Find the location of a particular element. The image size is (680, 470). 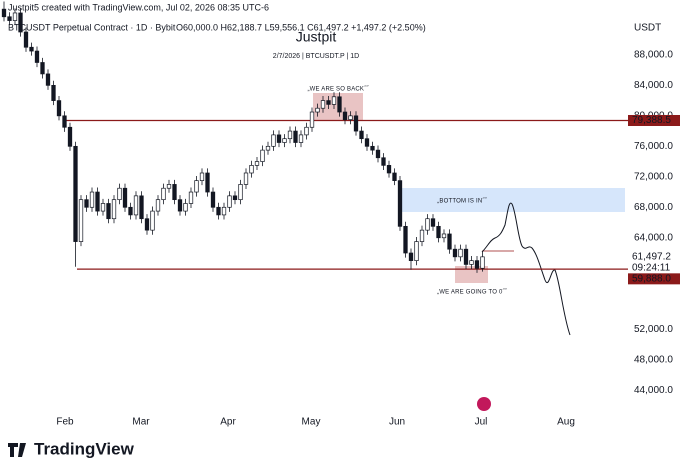

symbol-line: BTCUSDT Perpetual Contract · 1D · Bybit is located at coordinates (92, 27).